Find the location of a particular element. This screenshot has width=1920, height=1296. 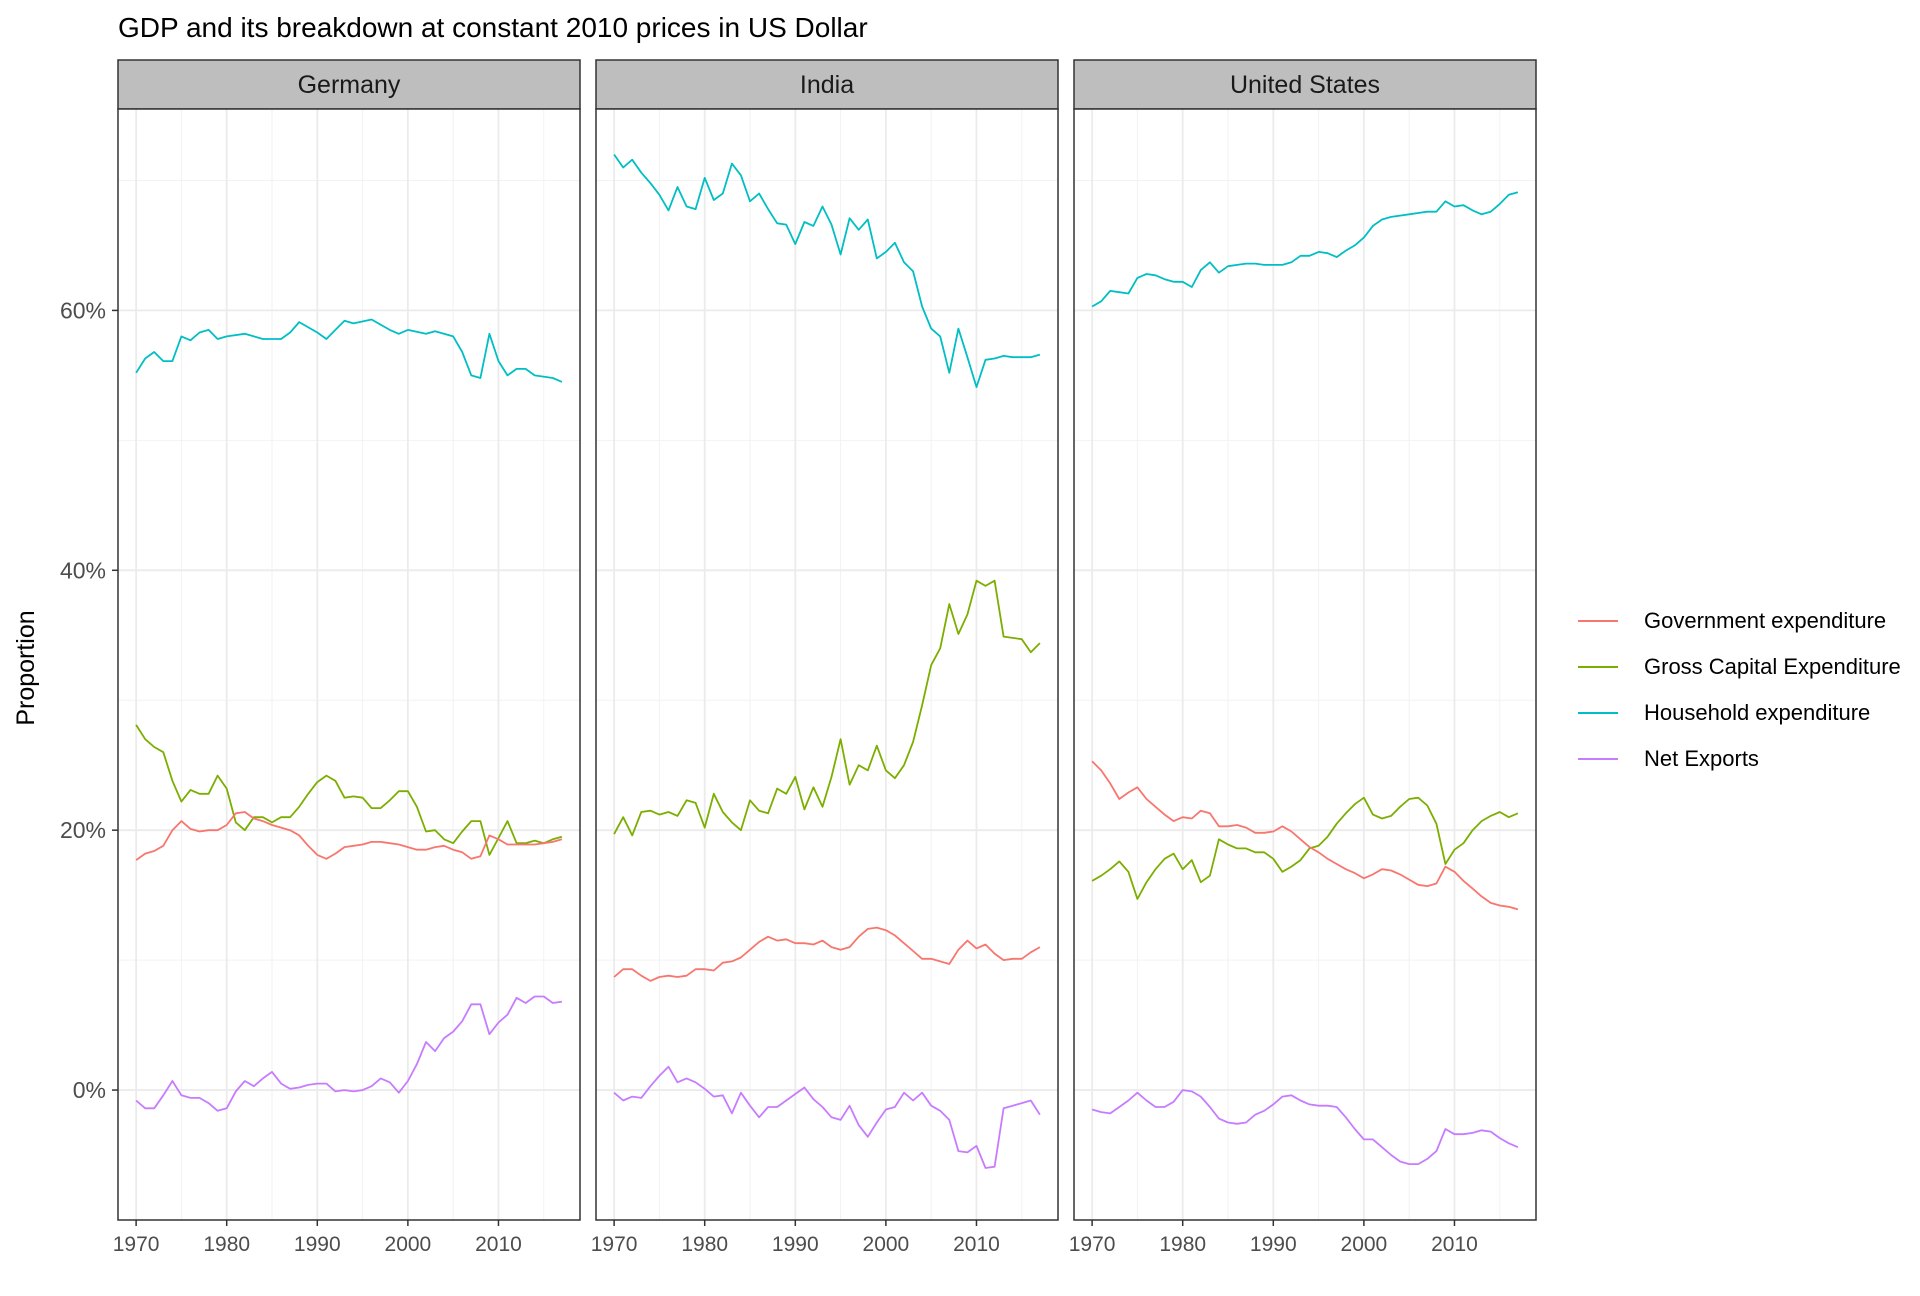

legend-item-government-expenditure: Government expenditure is located at coordinates (1739, 621).